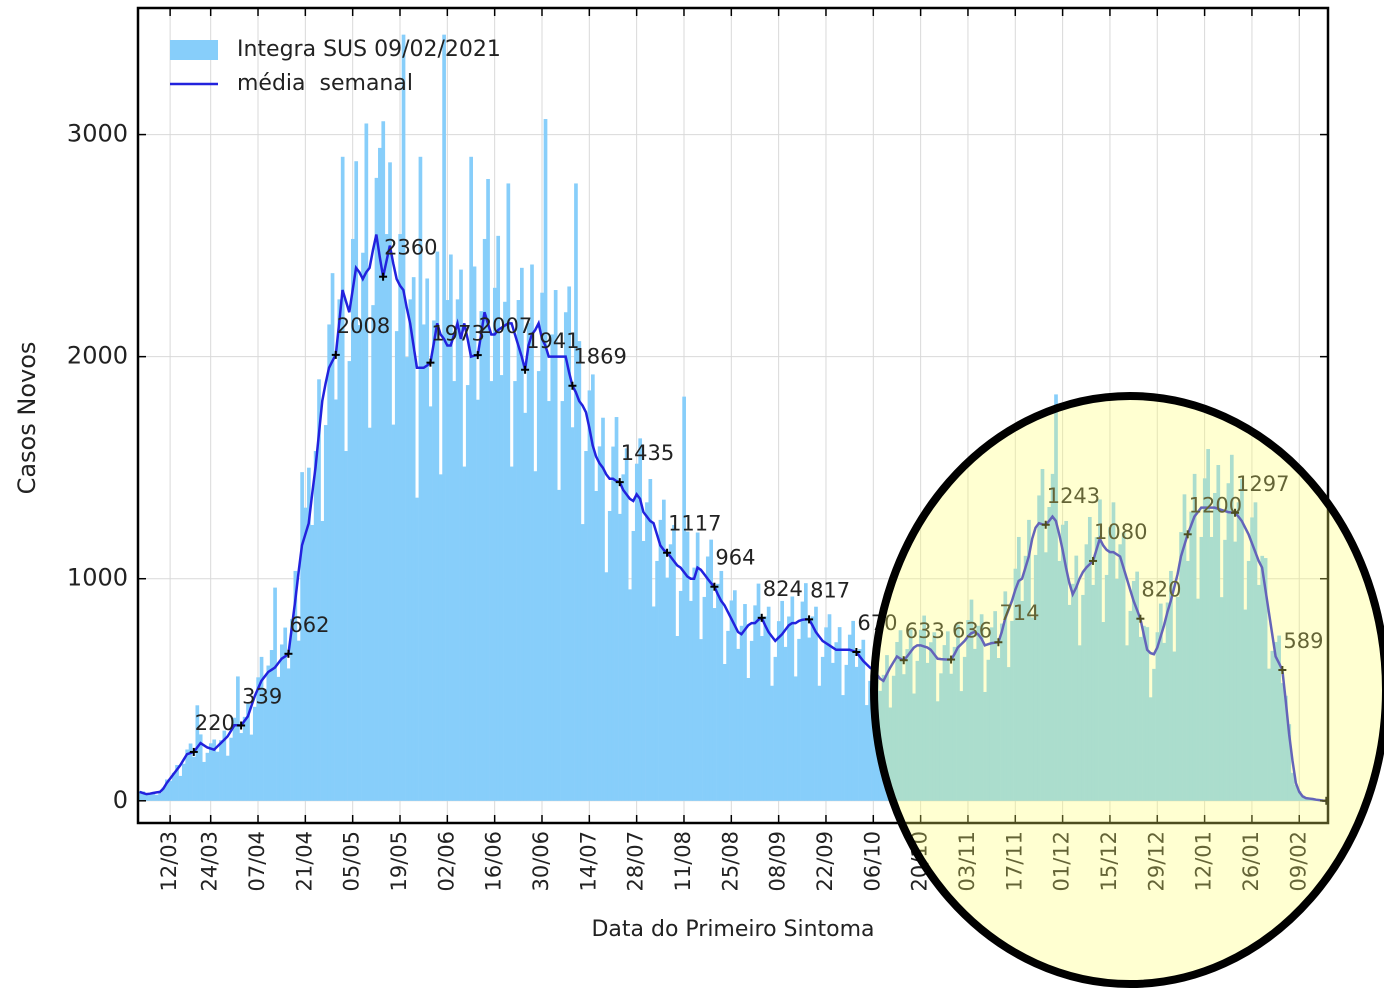 This screenshot has height=991, width=1384. I want to click on data-label: 1435, so click(647, 453).